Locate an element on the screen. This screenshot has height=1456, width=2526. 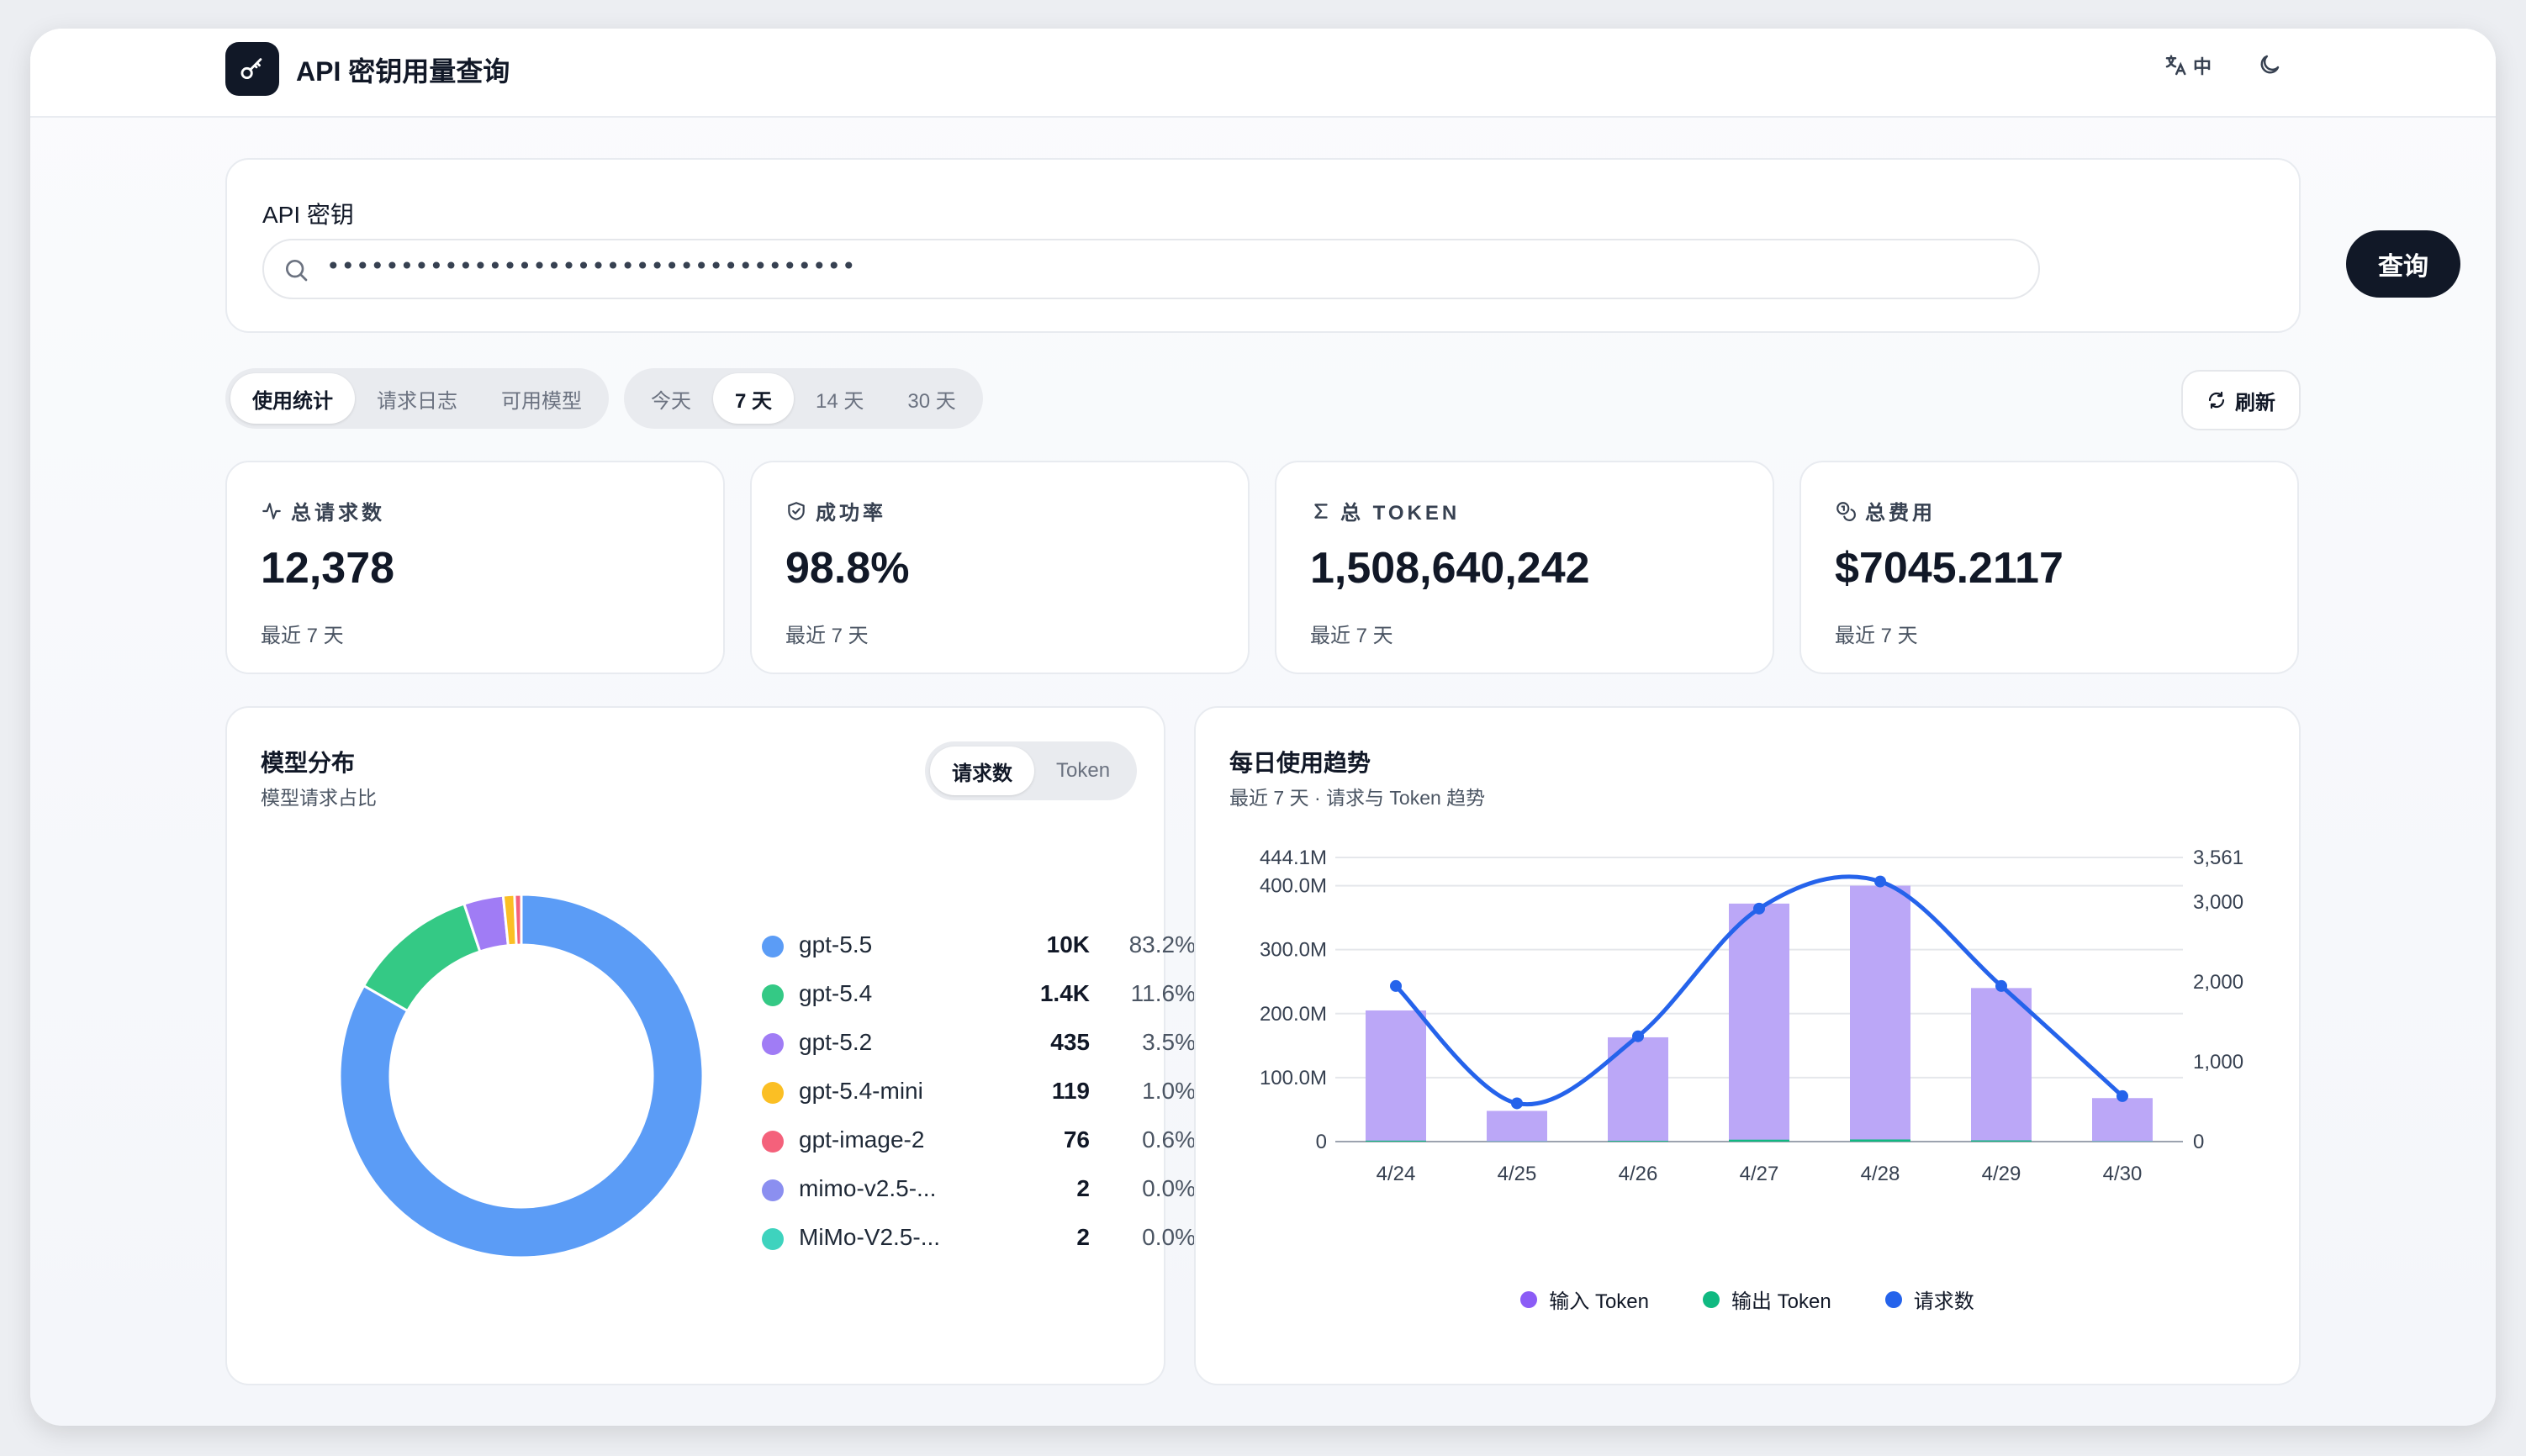
top-bar: API 密钥用量查询 中 is located at coordinates (1263, 73).